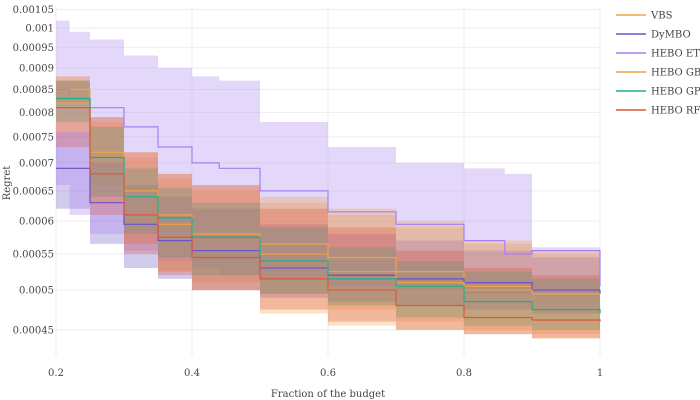 The image size is (700, 400). Describe the element at coordinates (39, 29) in the screenshot. I see `y-tick-label: 0.001` at that location.